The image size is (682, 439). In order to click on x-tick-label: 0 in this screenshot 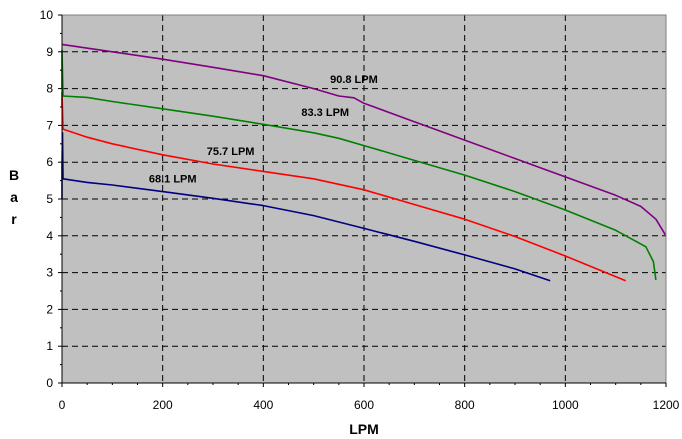, I will do `click(62, 405)`.